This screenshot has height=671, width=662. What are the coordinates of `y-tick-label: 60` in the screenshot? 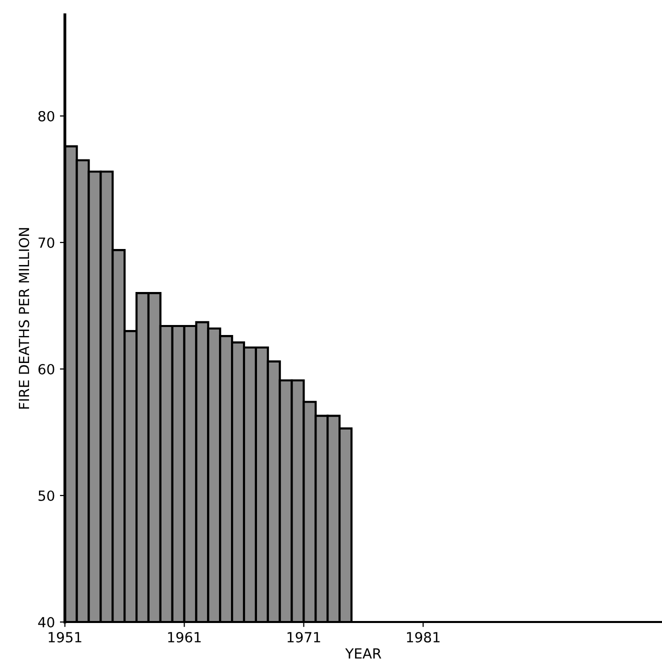 It's located at (46, 369).